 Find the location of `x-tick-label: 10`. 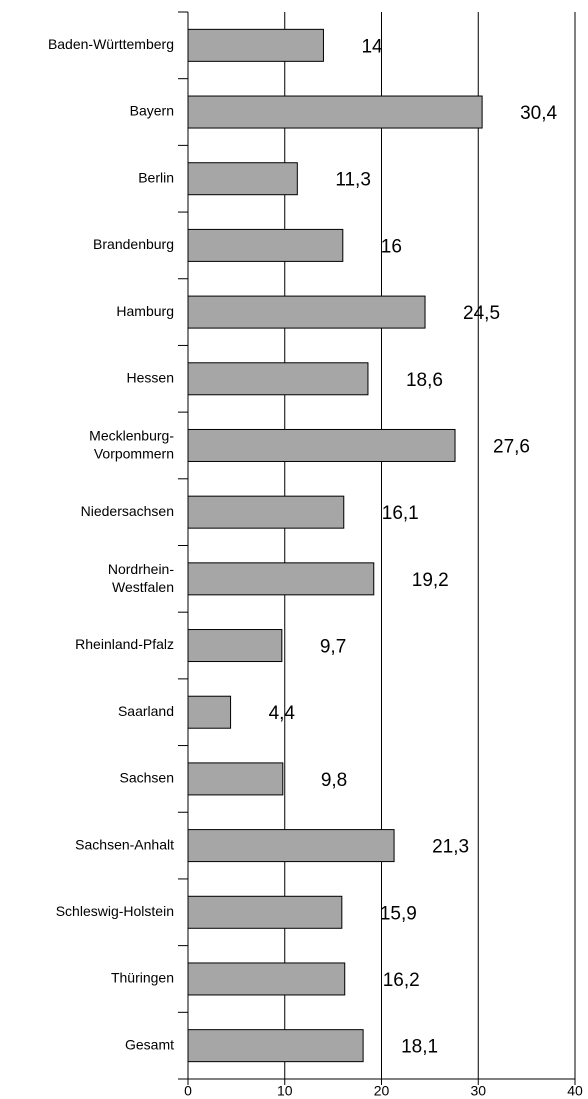

x-tick-label: 10 is located at coordinates (285, 1091).